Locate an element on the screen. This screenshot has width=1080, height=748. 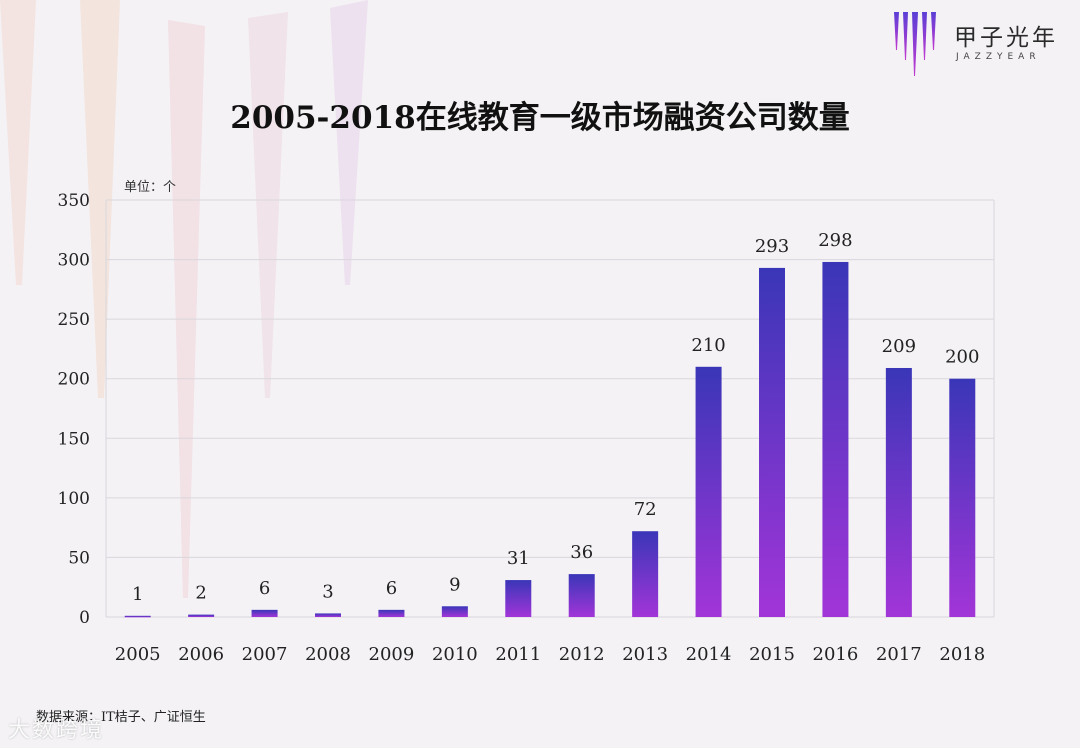
logo-mark-icon is located at coordinates (915, 44).